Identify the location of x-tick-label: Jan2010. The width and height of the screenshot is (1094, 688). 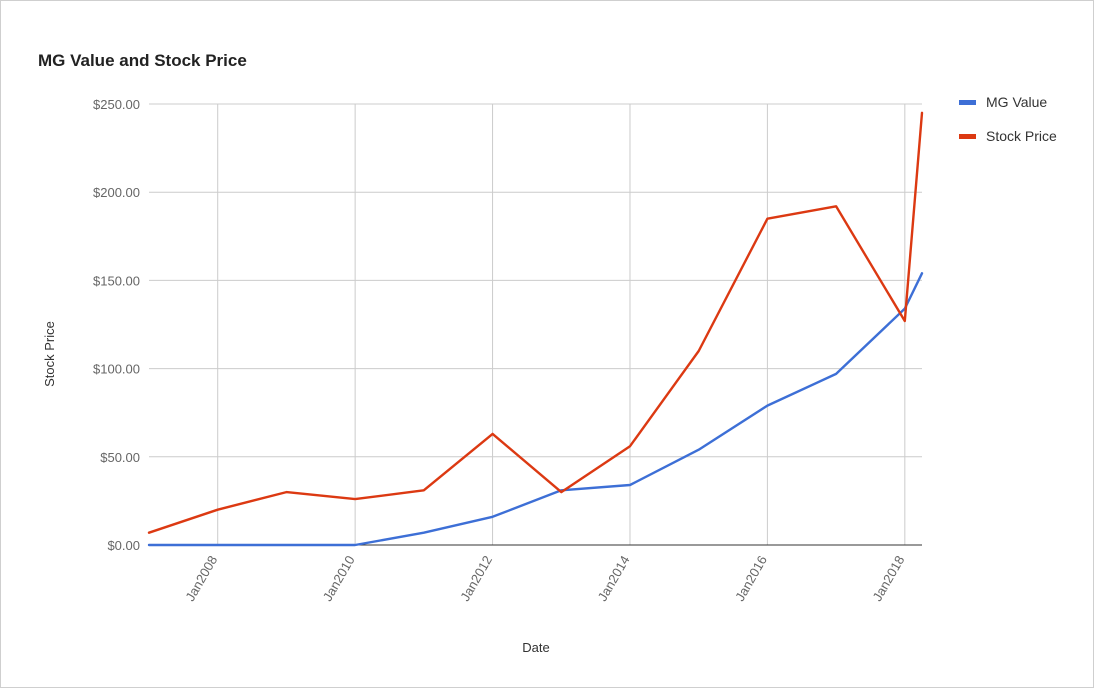
(339, 578).